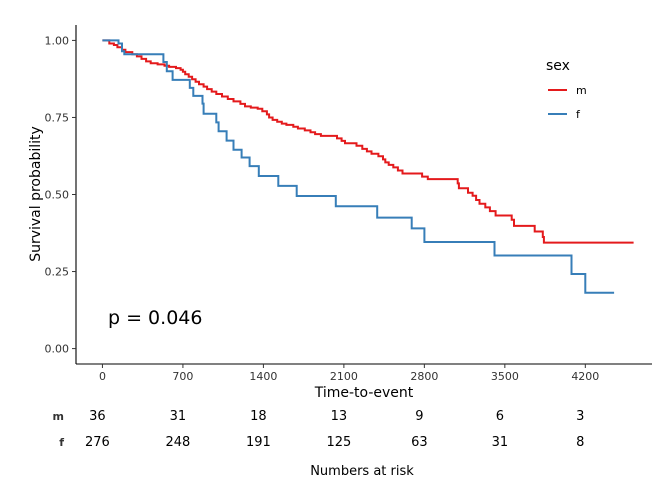 The height and width of the screenshot is (480, 672). Describe the element at coordinates (364, 393) in the screenshot. I see `x-axis-title: Time-to-event` at that location.